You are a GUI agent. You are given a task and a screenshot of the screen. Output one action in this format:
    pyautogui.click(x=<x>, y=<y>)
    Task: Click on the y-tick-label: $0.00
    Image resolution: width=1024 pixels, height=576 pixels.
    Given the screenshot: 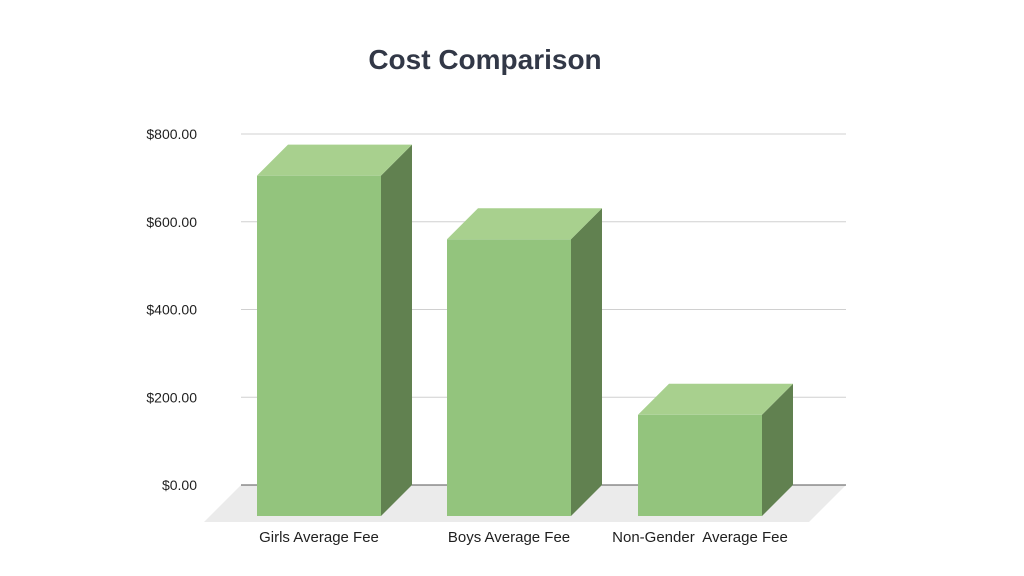 What is the action you would take?
    pyautogui.click(x=179, y=485)
    